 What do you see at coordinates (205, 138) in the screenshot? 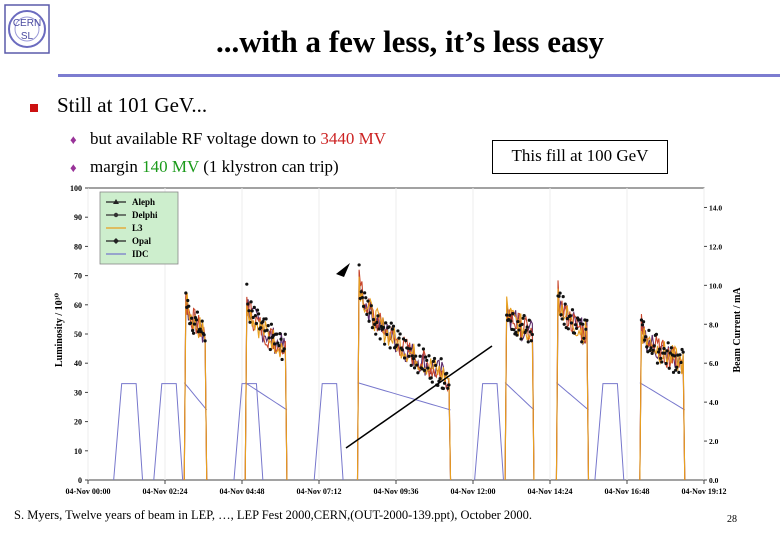
I see `sub-bullet-text: but available RF voltage down to` at bounding box center [205, 138].